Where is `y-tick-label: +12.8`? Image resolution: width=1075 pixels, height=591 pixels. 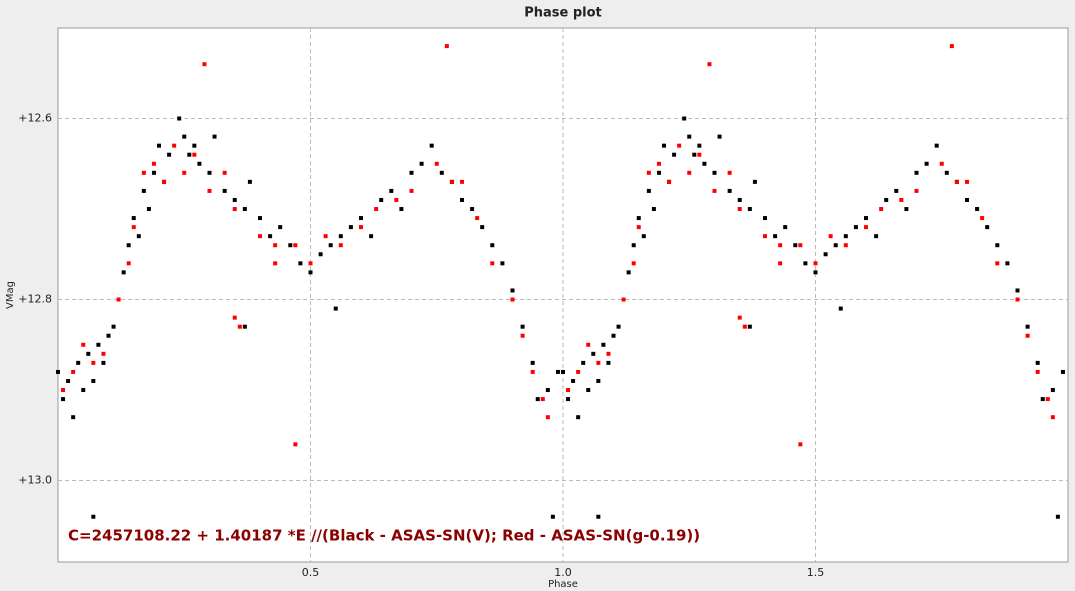
y-tick-label: +12.8 is located at coordinates (35, 299).